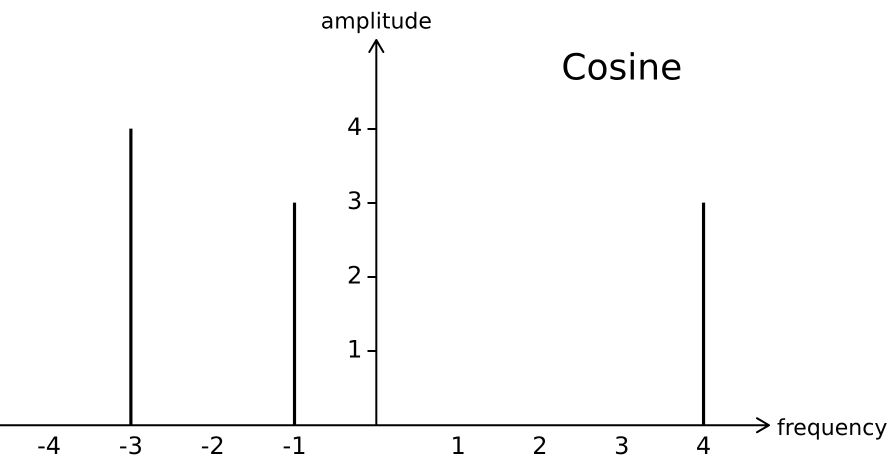 This screenshot has height=470, width=889. Describe the element at coordinates (49, 446) in the screenshot. I see `x-tick-label: -4` at that location.